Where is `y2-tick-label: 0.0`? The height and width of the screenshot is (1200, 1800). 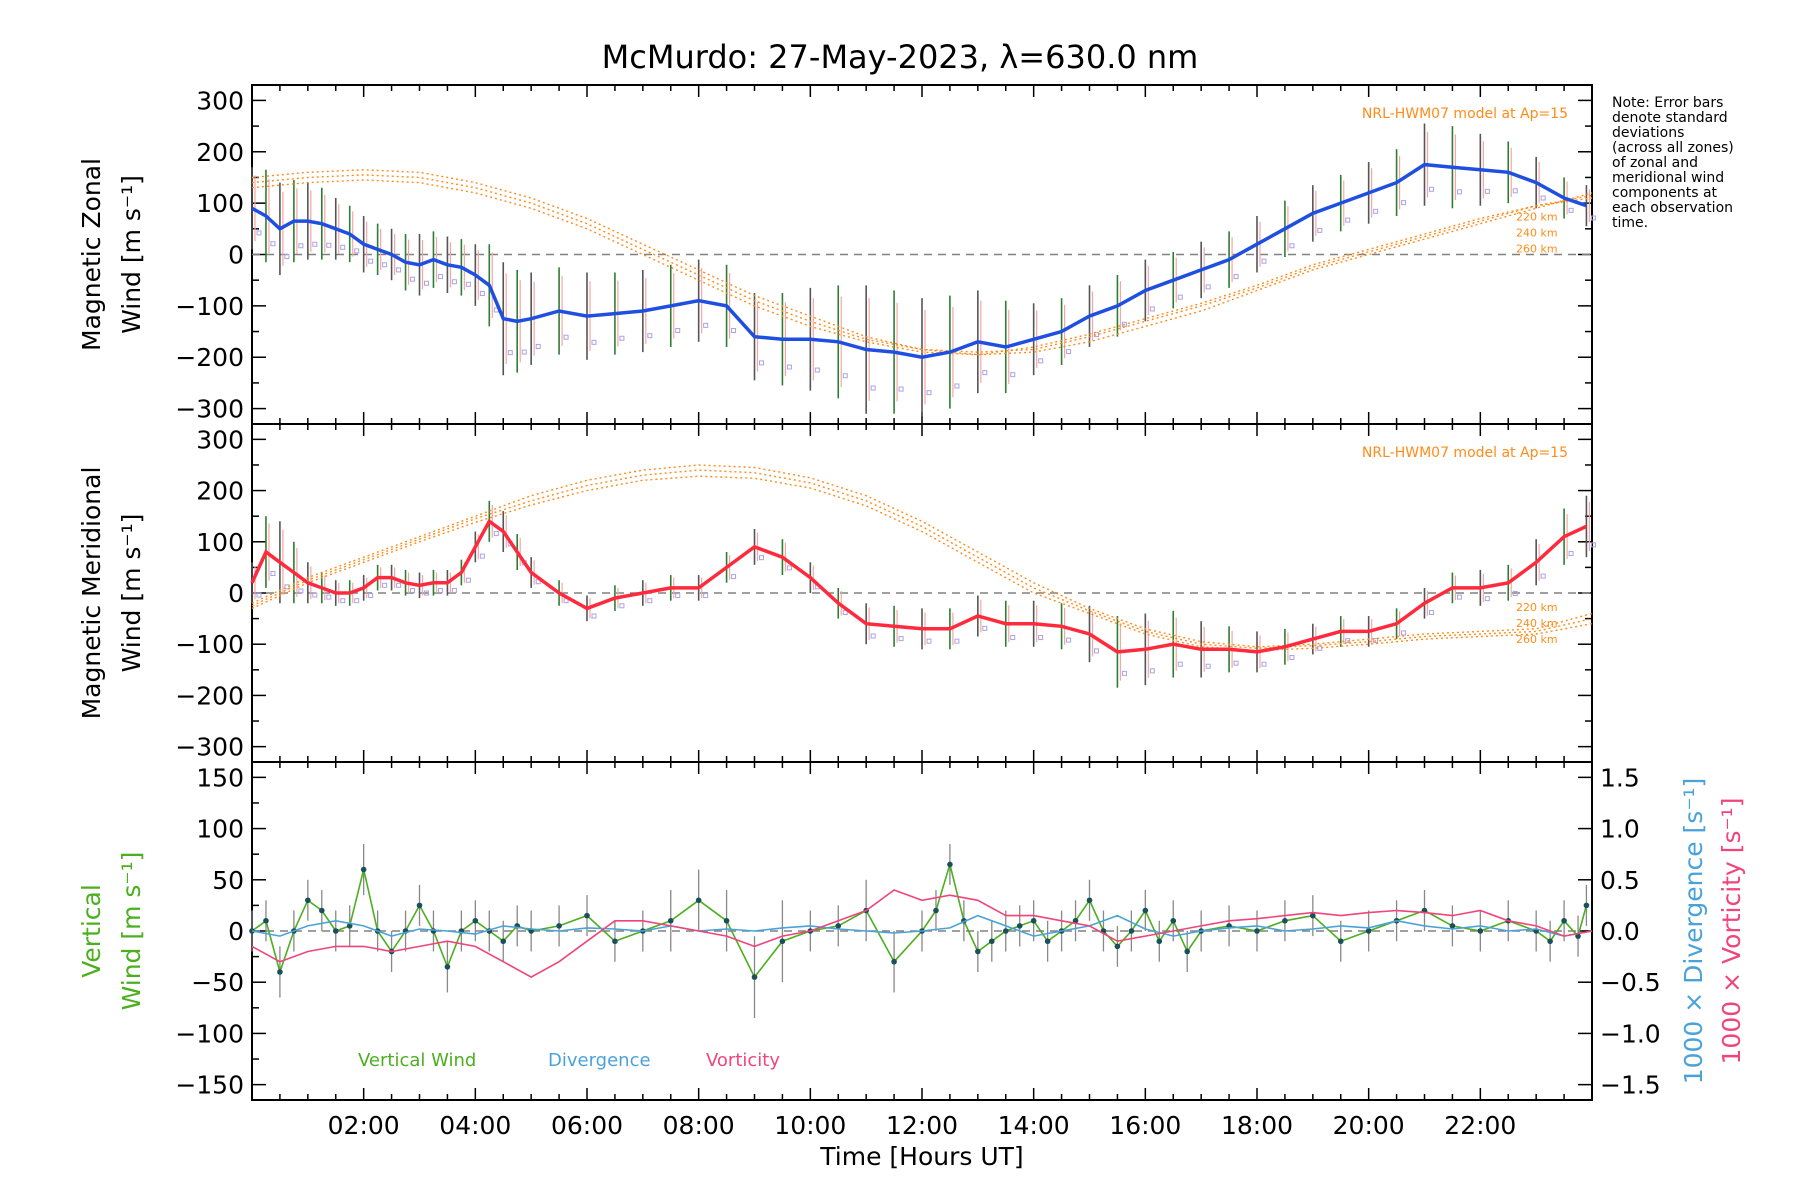 y2-tick-label: 0.0 is located at coordinates (1620, 931).